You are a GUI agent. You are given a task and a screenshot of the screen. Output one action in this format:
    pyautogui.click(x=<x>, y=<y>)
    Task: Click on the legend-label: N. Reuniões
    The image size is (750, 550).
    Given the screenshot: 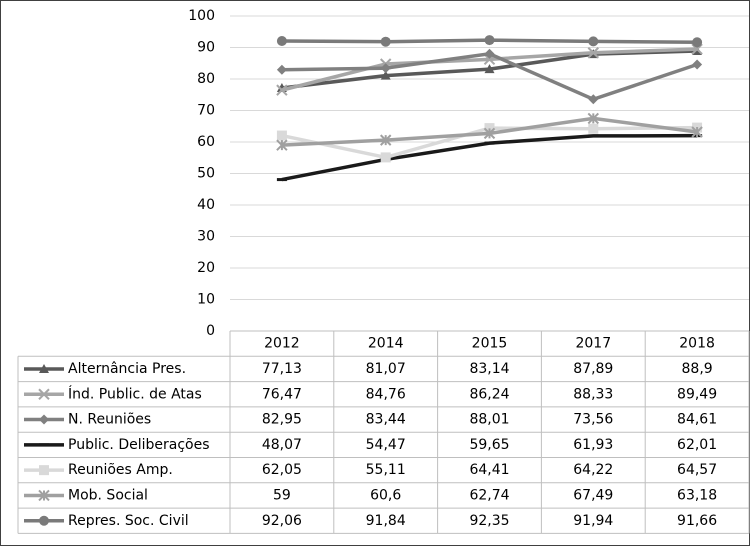 What is the action you would take?
    pyautogui.click(x=109, y=420)
    